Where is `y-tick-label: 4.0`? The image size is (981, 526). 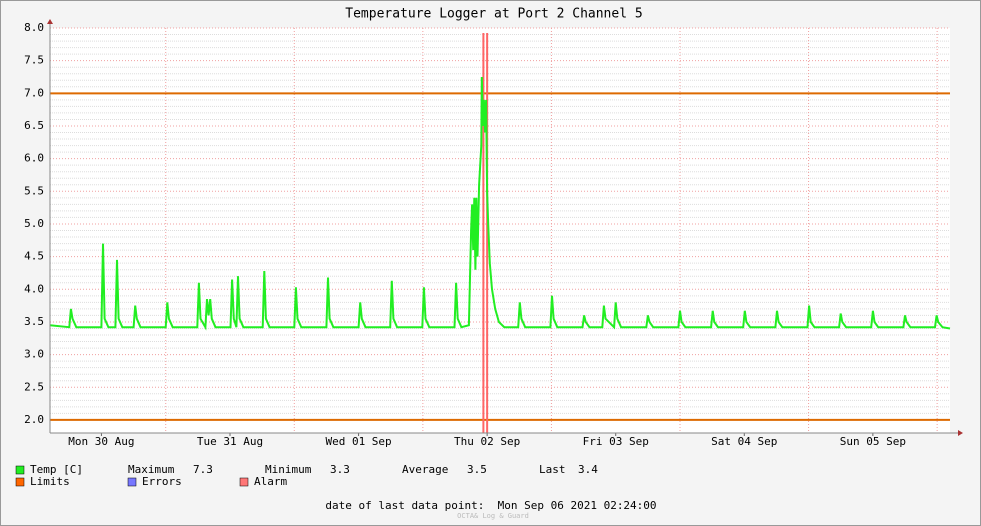 y-tick-label: 4.0 is located at coordinates (34, 288).